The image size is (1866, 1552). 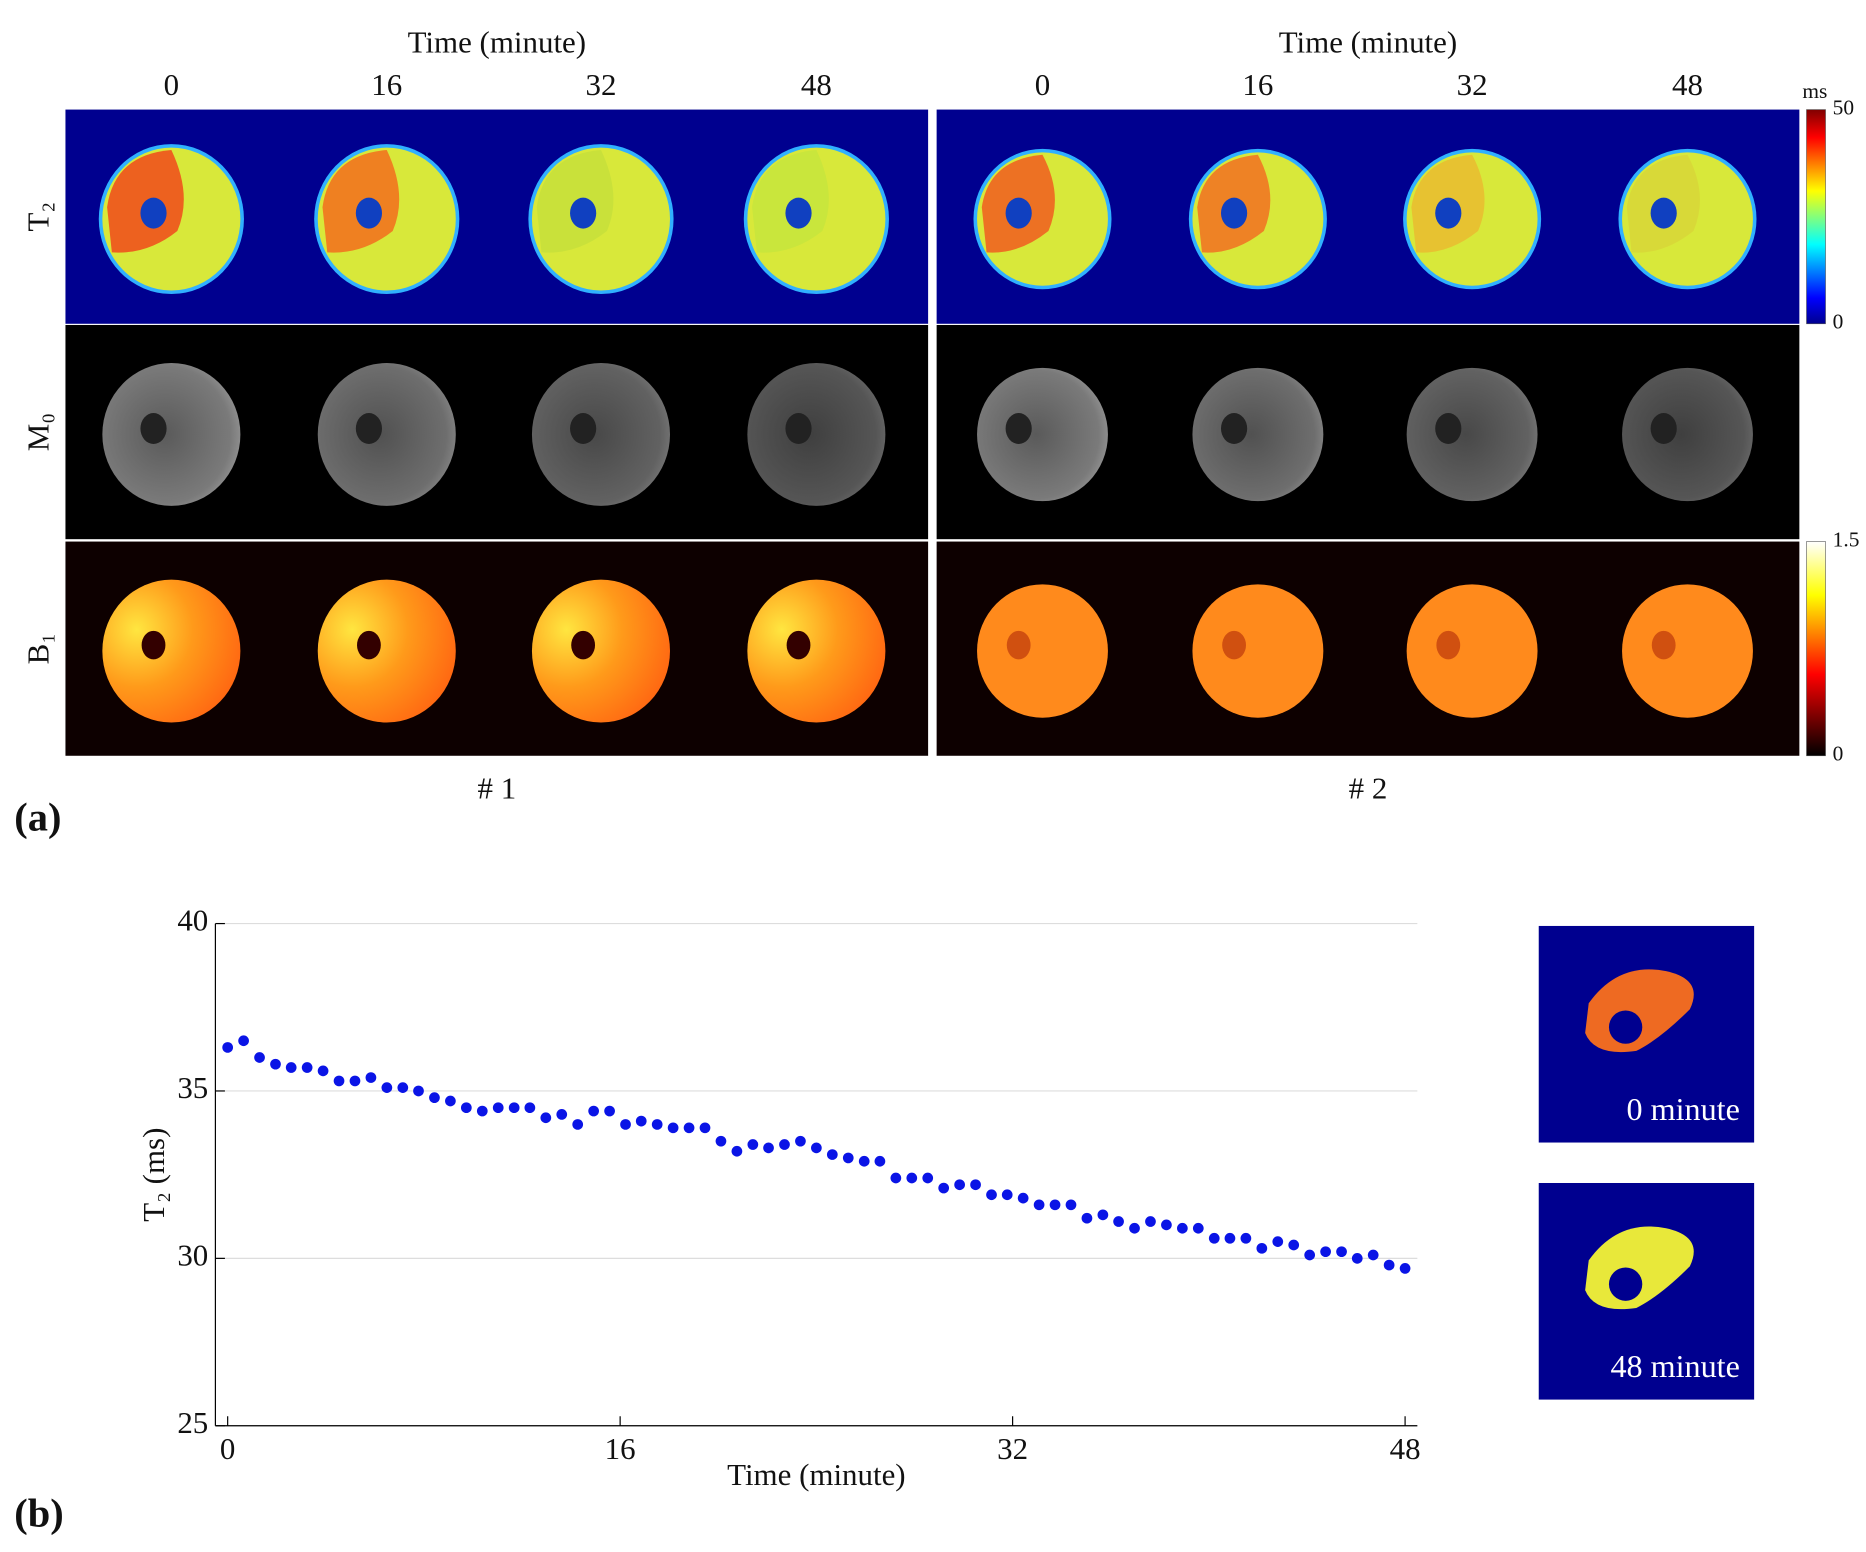 What do you see at coordinates (192, 1254) in the screenshot?
I see `y-tick-label: 30` at bounding box center [192, 1254].